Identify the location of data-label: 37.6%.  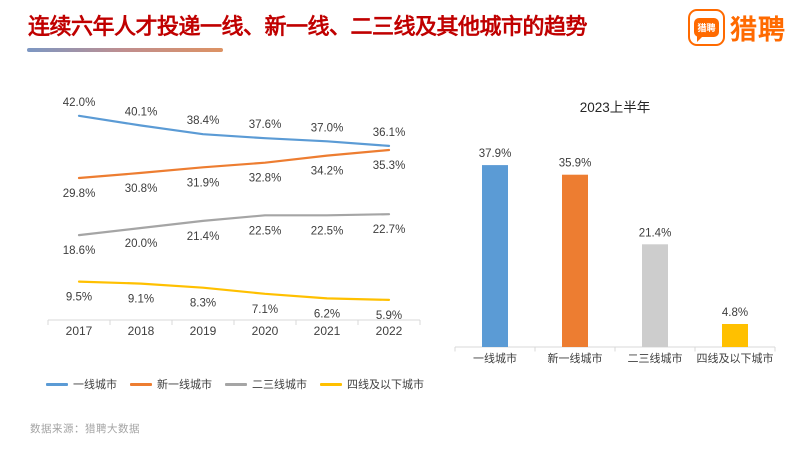
(265, 125).